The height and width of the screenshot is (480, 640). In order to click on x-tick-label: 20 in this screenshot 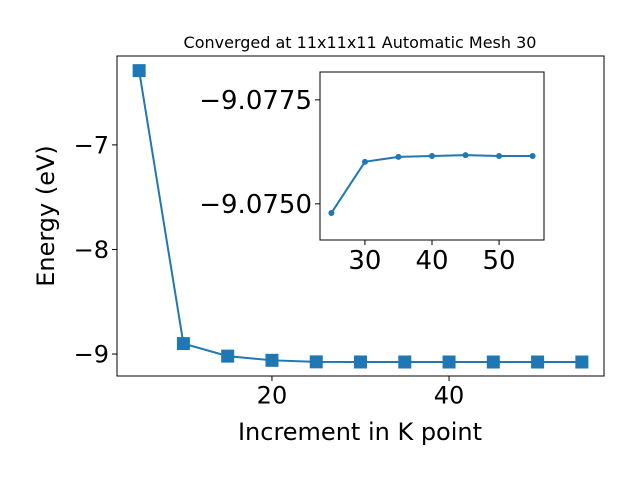, I will do `click(272, 395)`.